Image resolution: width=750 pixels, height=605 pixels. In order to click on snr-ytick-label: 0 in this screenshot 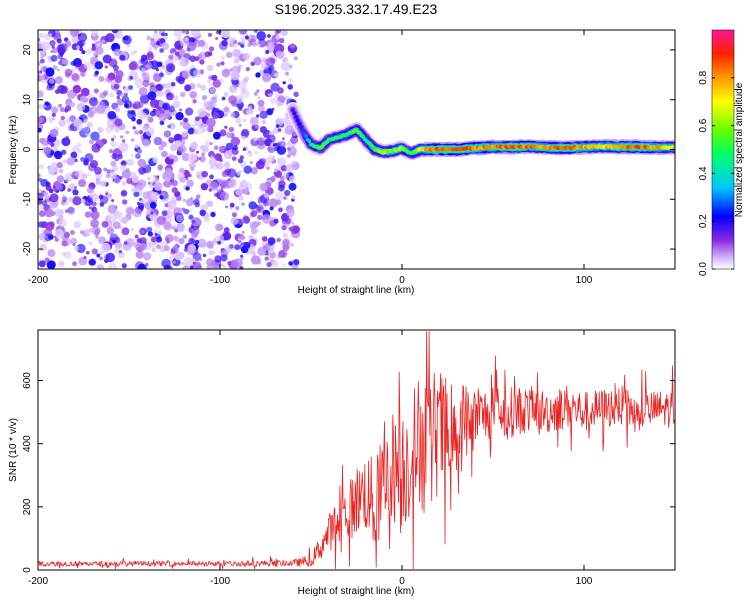, I will do `click(27, 570)`.